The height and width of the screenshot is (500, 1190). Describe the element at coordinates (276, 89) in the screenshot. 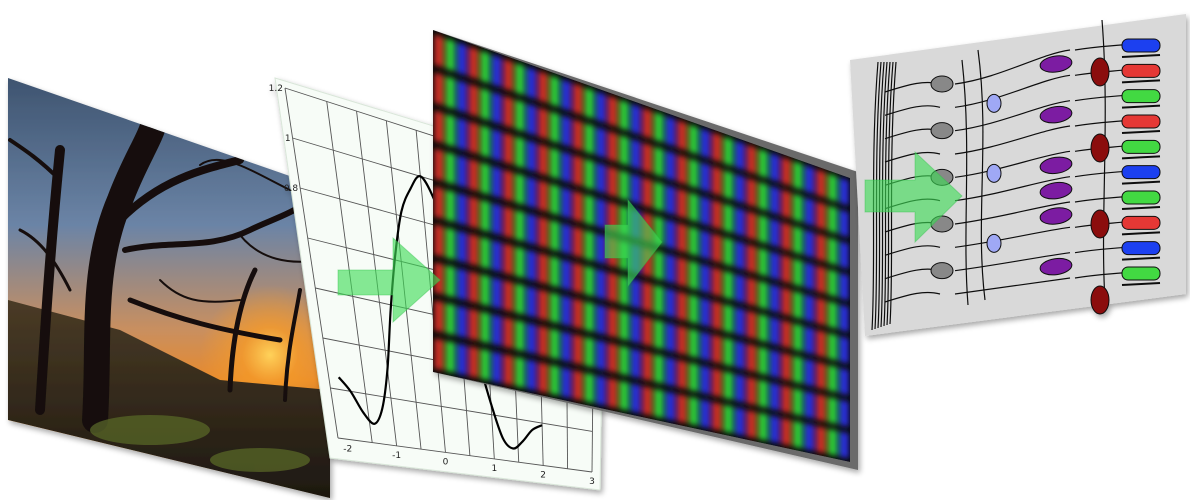

I see `y-tick-label: 1.2` at that location.